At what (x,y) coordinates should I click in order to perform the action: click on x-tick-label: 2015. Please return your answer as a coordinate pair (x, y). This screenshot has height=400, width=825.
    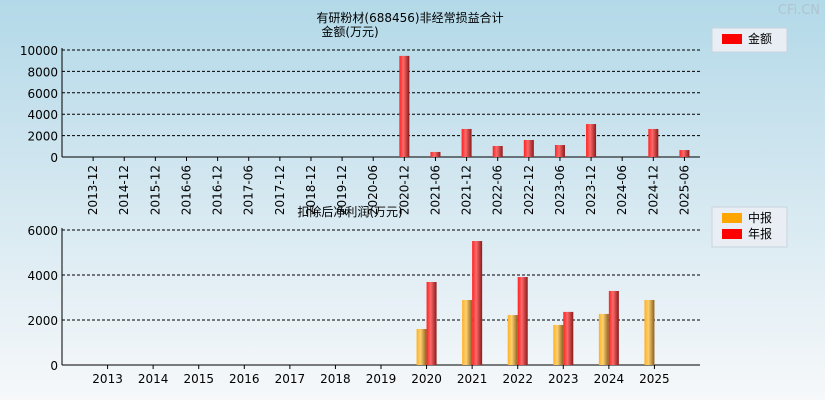
    Looking at the image, I should click on (198, 379).